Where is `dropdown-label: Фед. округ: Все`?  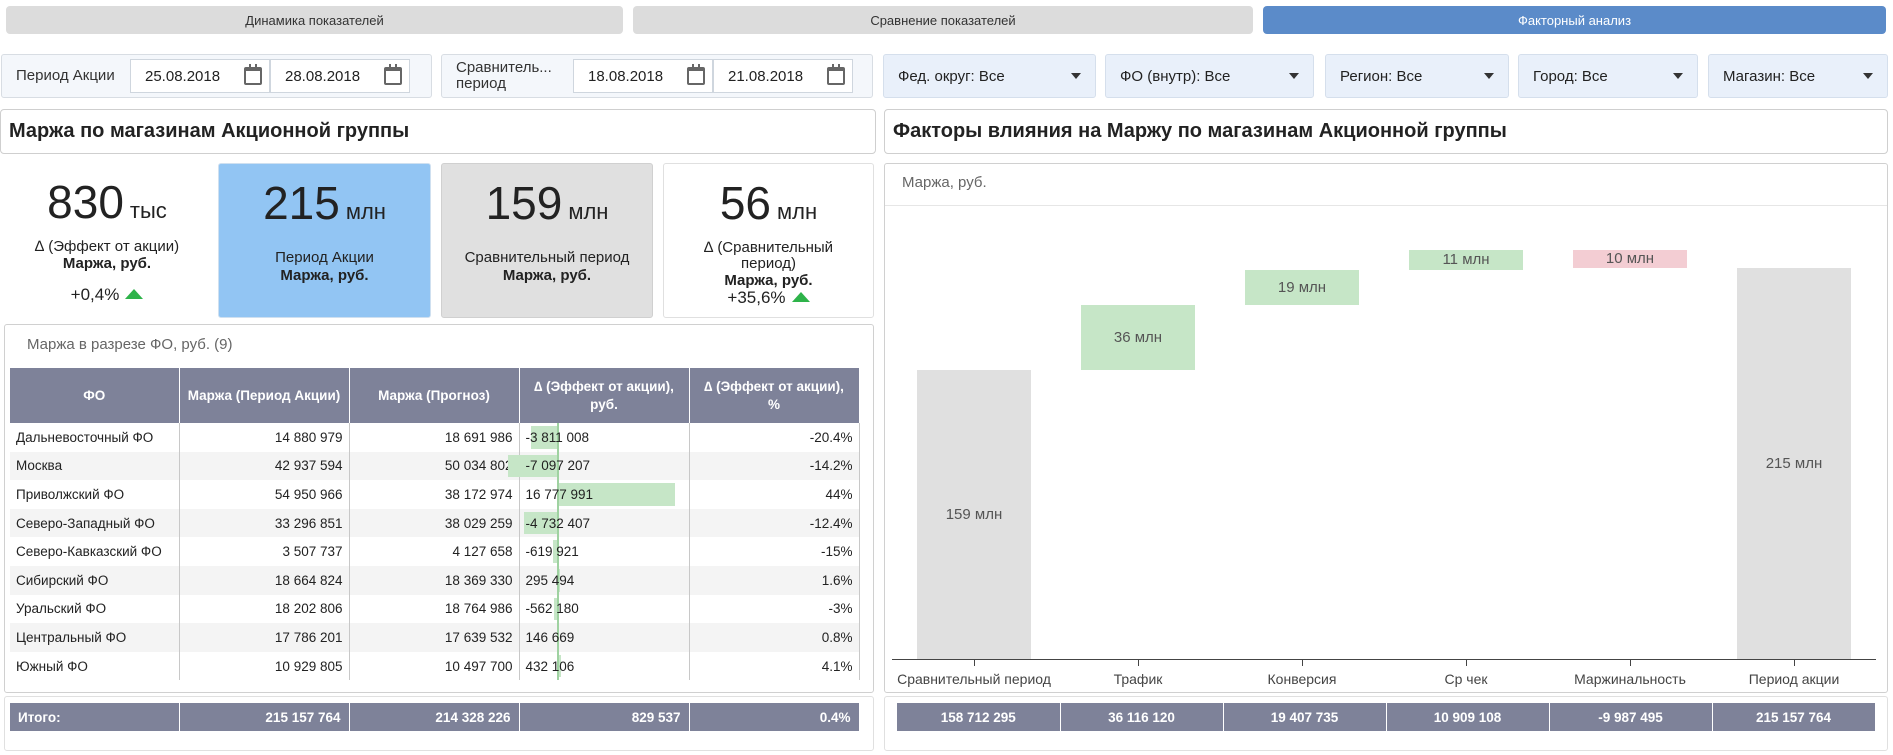
dropdown-label: Фед. округ: Все is located at coordinates (951, 76).